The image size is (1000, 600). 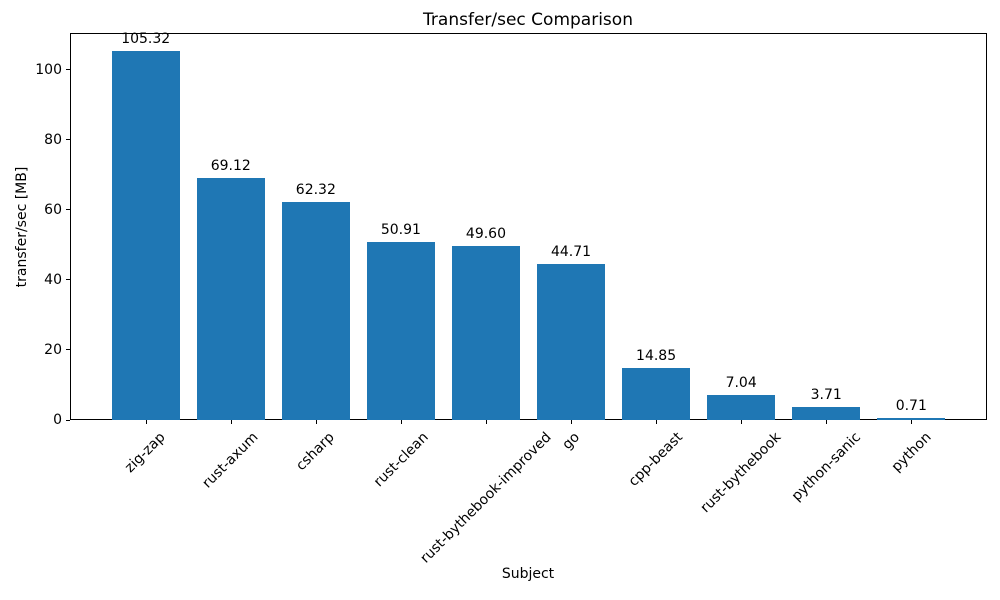 I want to click on x-tick-label: rust-axum, so click(x=230, y=460).